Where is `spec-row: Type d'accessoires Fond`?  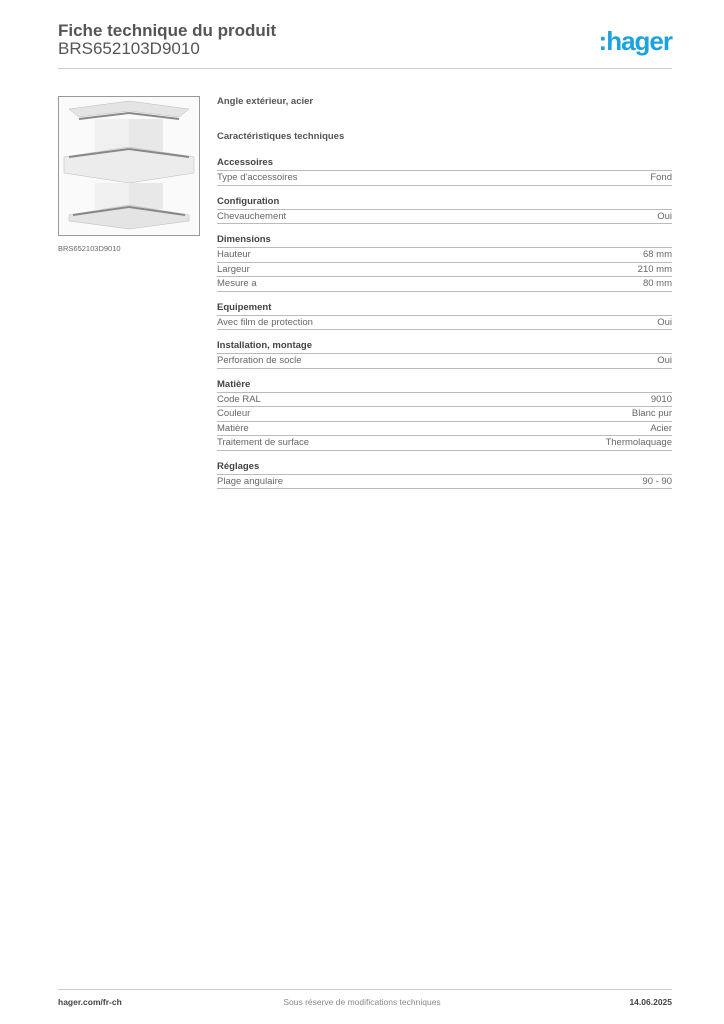 spec-row: Type d'accessoires Fond is located at coordinates (444, 178).